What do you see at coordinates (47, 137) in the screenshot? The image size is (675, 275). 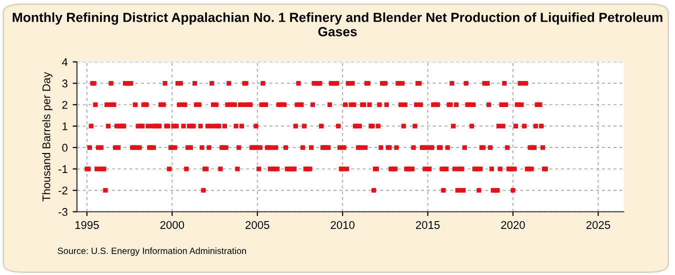 I see `y-axis-title: Thousand Barrels per Day` at bounding box center [47, 137].